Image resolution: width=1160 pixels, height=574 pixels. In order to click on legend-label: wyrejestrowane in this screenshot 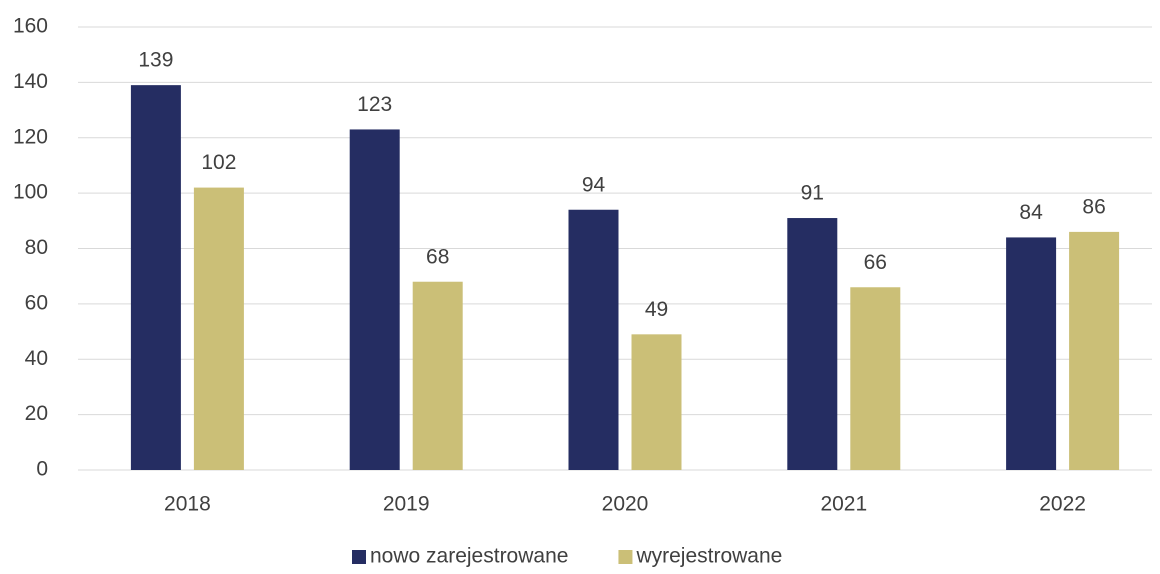, I will do `click(708, 556)`.